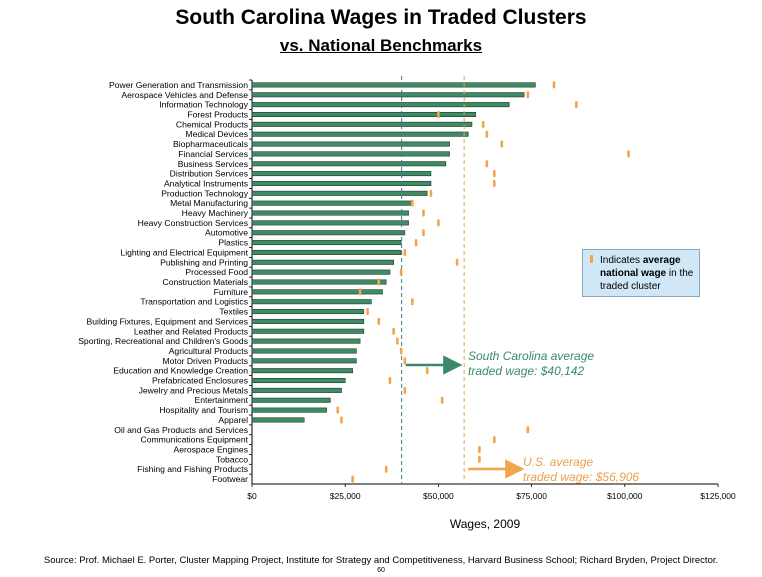  I want to click on category-label: Leather and Related Products, so click(191, 331).